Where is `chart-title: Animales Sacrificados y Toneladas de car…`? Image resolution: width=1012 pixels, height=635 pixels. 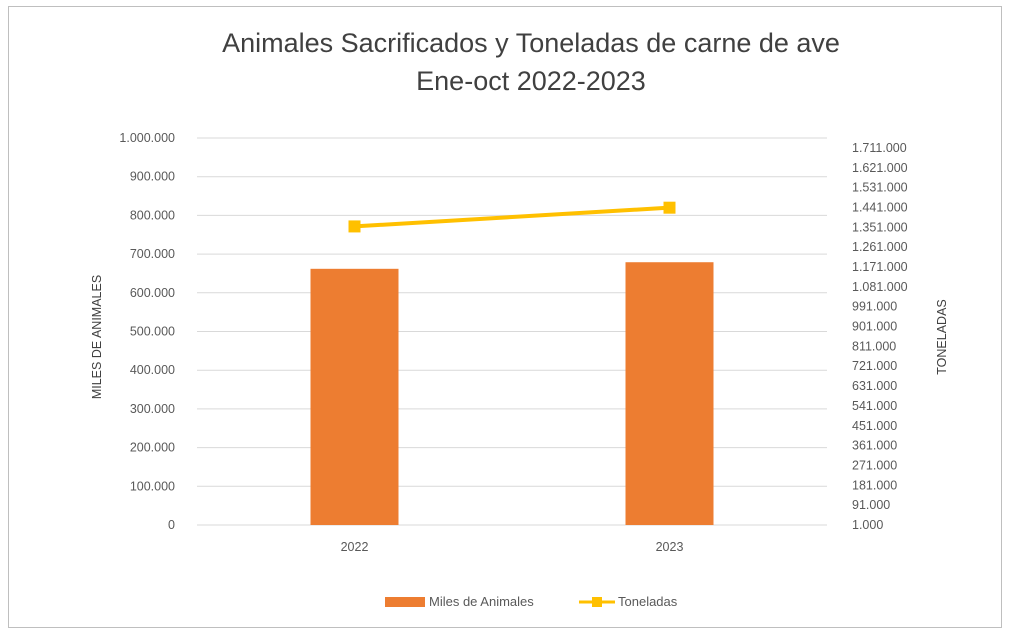
chart-title: Animales Sacrificados y Toneladas de car… is located at coordinates (531, 43).